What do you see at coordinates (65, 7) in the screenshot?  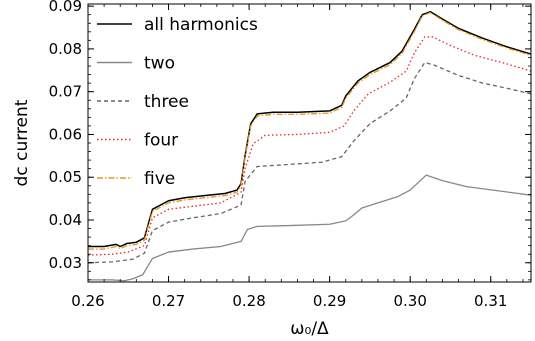 I see `y-tick-label: 0.09` at bounding box center [65, 7].